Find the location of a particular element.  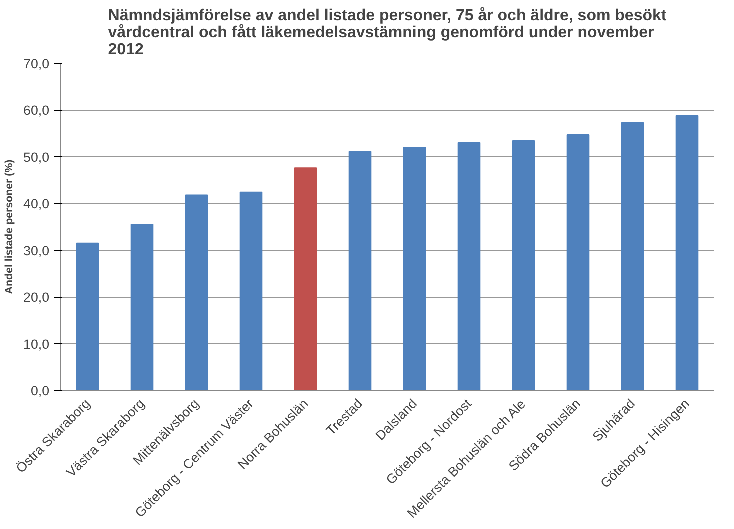

y-tick-label: 10,0 is located at coordinates (37, 344).